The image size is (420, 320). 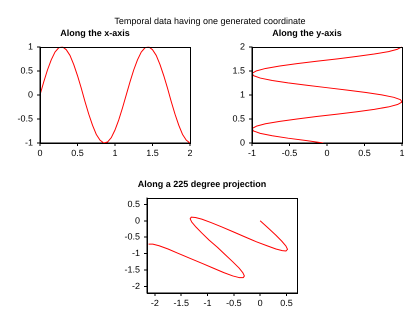 I want to click on y-tick-label: -1.5, so click(x=132, y=269).